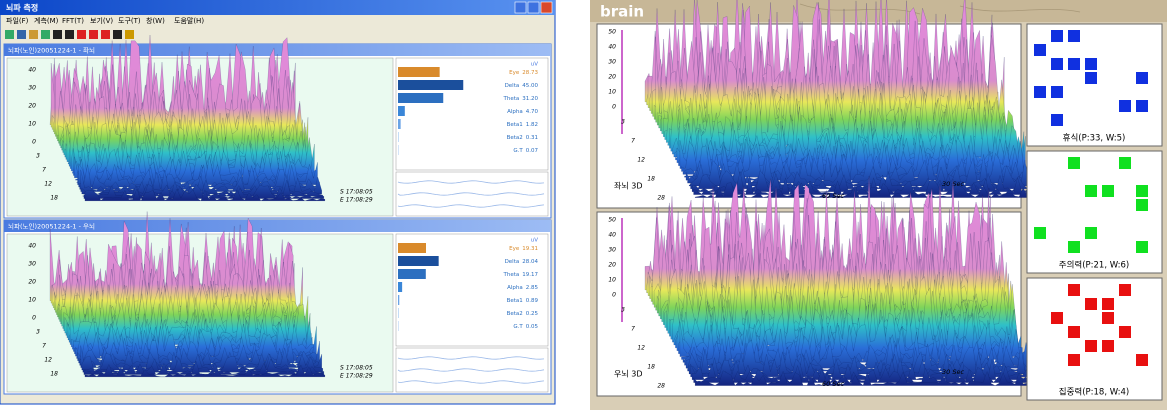  What do you see at coordinates (522, 262) in the screenshot?
I see `band-label: Delta 28.04` at bounding box center [522, 262].